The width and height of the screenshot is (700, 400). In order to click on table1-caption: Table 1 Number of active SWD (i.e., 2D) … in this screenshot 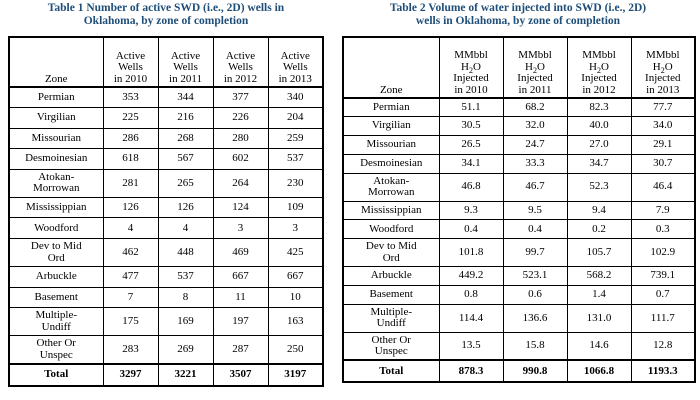, I will do `click(166, 17)`.